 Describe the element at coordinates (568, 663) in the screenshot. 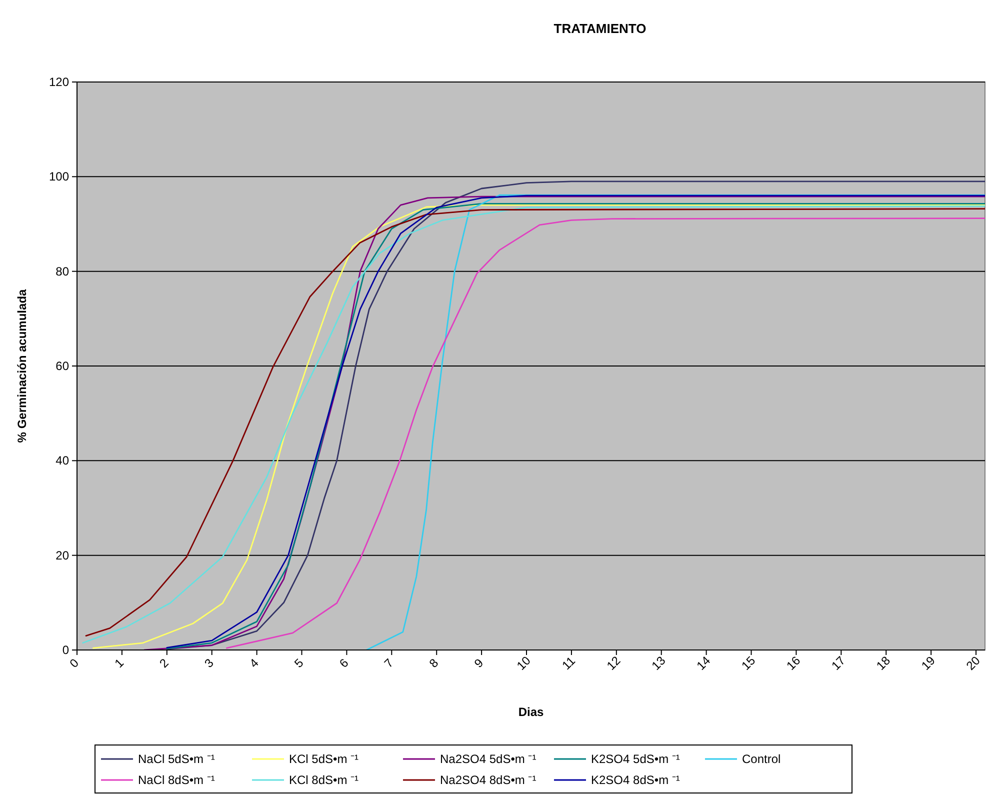

I see `x-tick-label: 11` at that location.